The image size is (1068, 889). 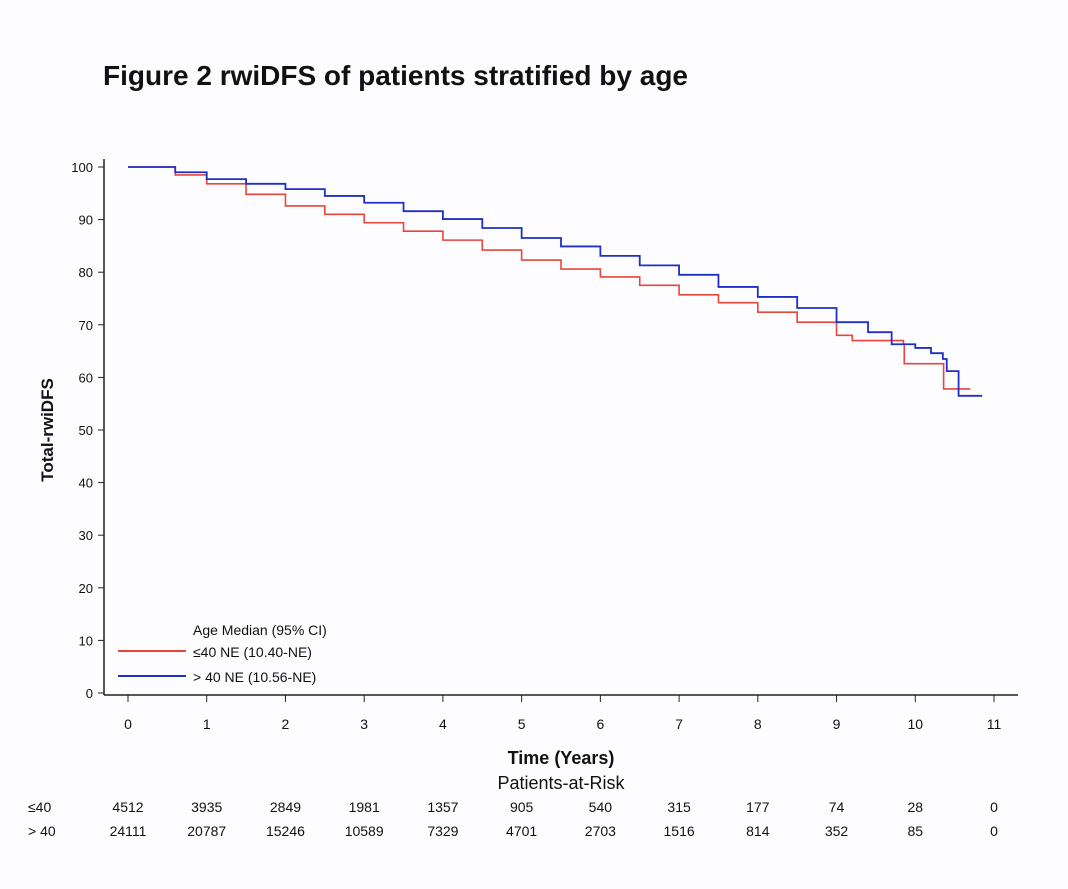 What do you see at coordinates (601, 807) in the screenshot?
I see `risk-count: 540` at bounding box center [601, 807].